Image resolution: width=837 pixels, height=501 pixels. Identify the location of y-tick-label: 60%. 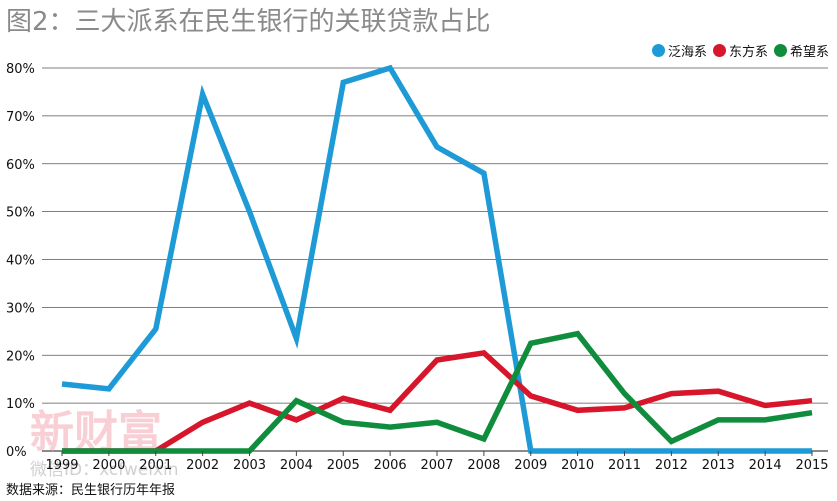
(20, 165).